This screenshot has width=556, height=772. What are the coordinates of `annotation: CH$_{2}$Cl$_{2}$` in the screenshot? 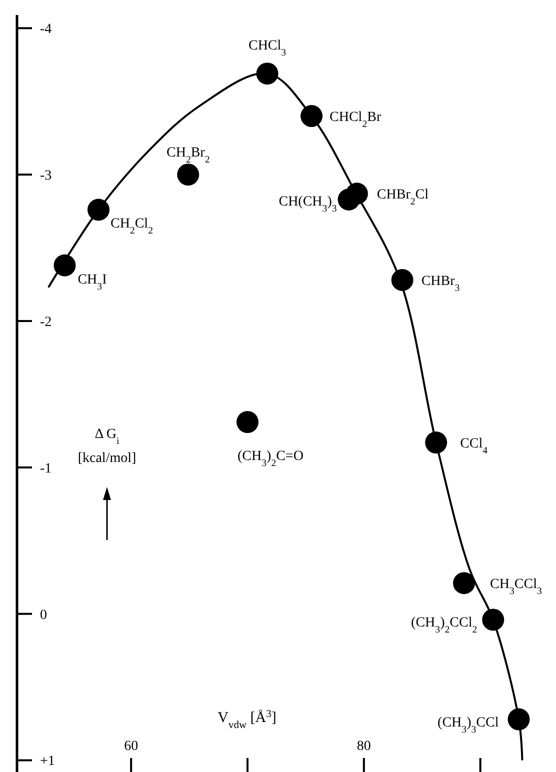 It's located at (132, 226).